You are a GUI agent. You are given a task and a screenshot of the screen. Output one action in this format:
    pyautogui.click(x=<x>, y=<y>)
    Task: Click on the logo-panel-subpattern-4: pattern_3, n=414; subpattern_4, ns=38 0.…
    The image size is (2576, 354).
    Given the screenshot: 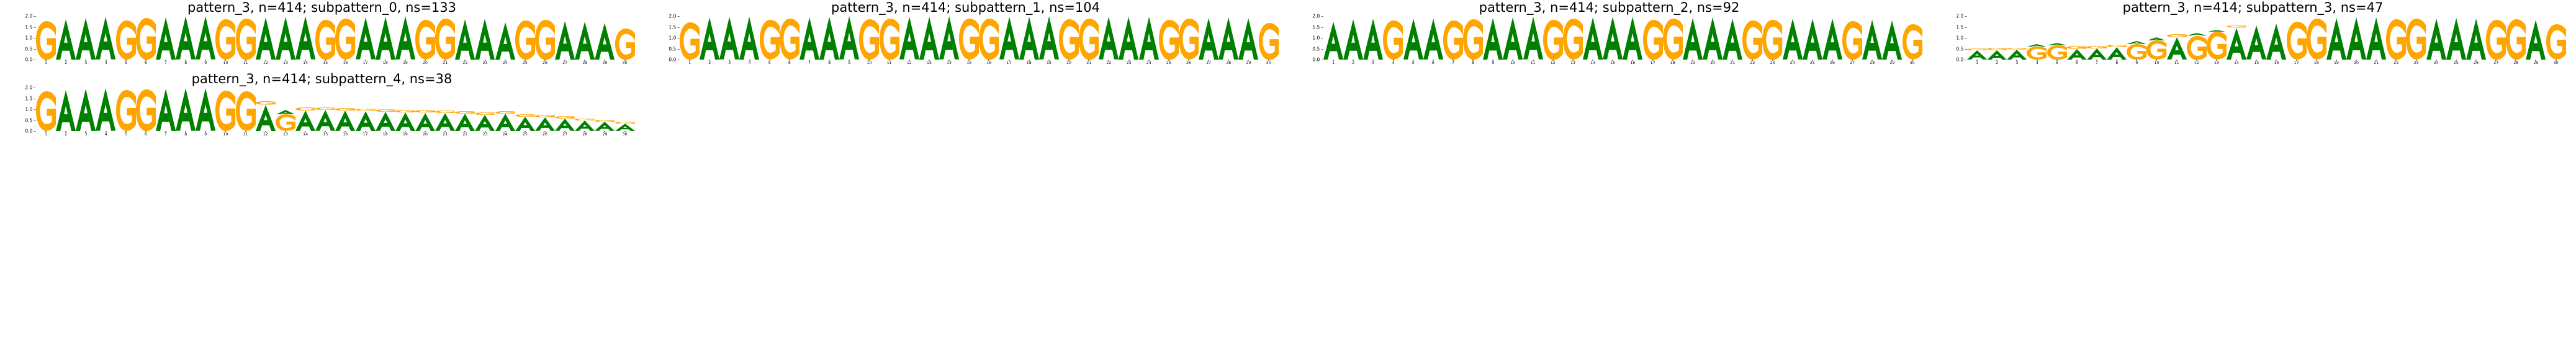 What is the action you would take?
    pyautogui.click(x=322, y=107)
    